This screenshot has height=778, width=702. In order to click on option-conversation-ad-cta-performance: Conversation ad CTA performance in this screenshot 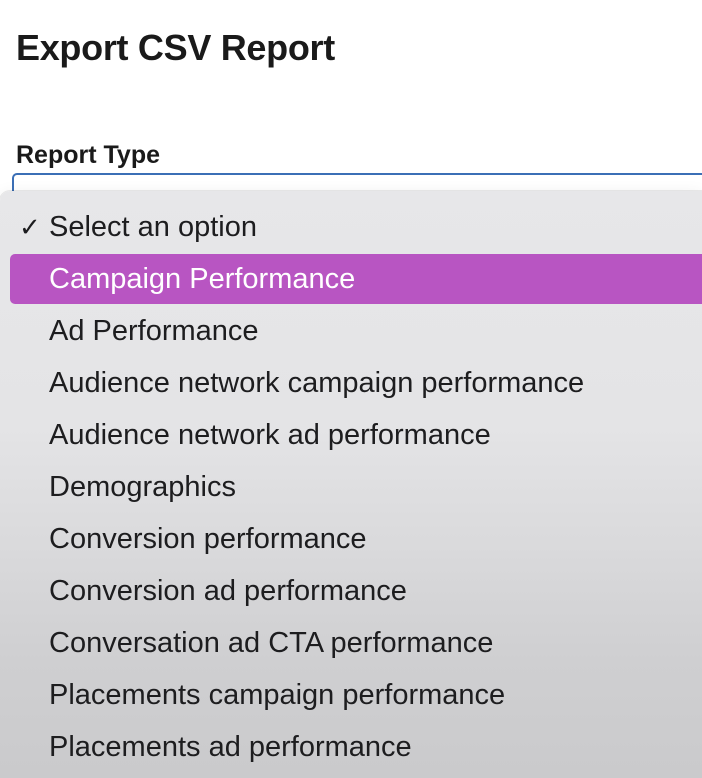, I will do `click(351, 643)`.